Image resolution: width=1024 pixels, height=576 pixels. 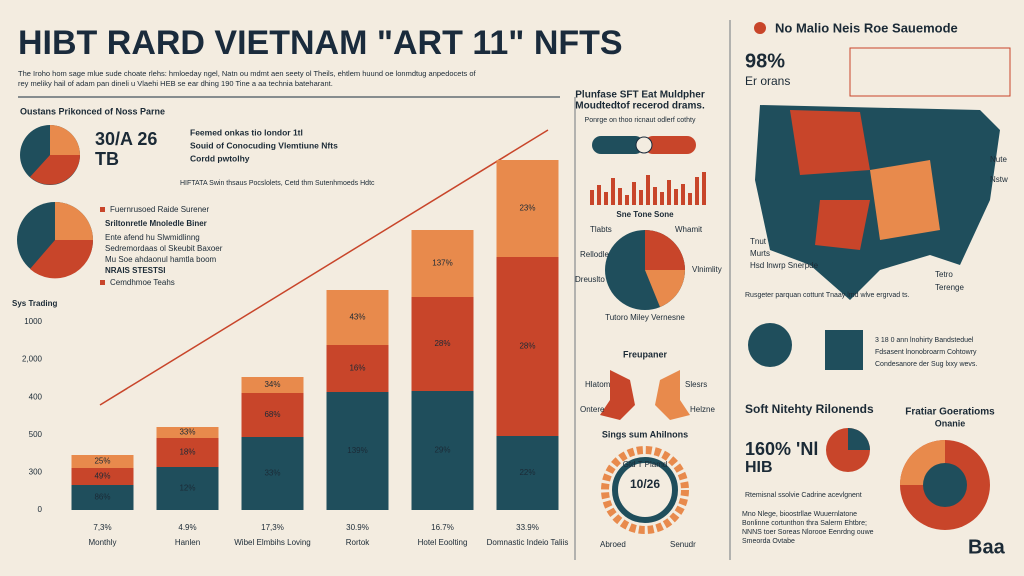 I want to click on segment-text: 28%, so click(x=527, y=346).